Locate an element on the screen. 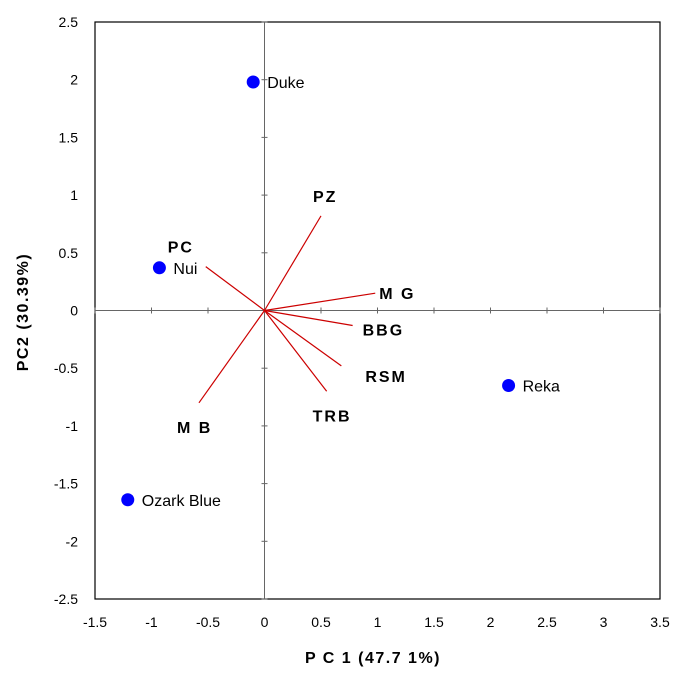  vector-label: PC is located at coordinates (181, 248).